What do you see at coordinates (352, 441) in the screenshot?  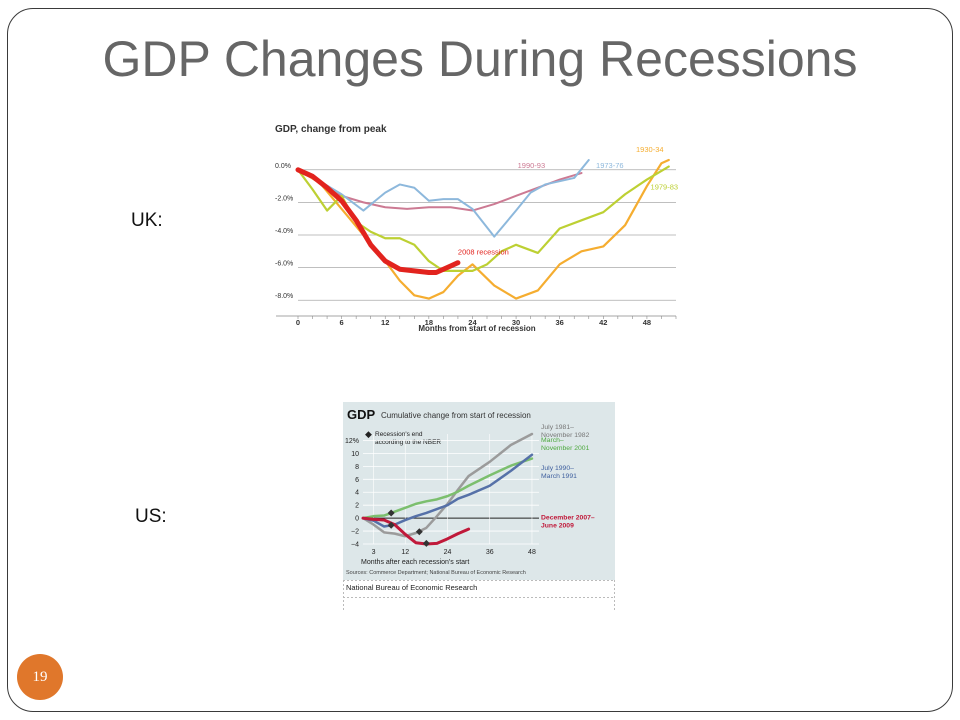 I see `us-y-tick-label: 12%` at bounding box center [352, 441].